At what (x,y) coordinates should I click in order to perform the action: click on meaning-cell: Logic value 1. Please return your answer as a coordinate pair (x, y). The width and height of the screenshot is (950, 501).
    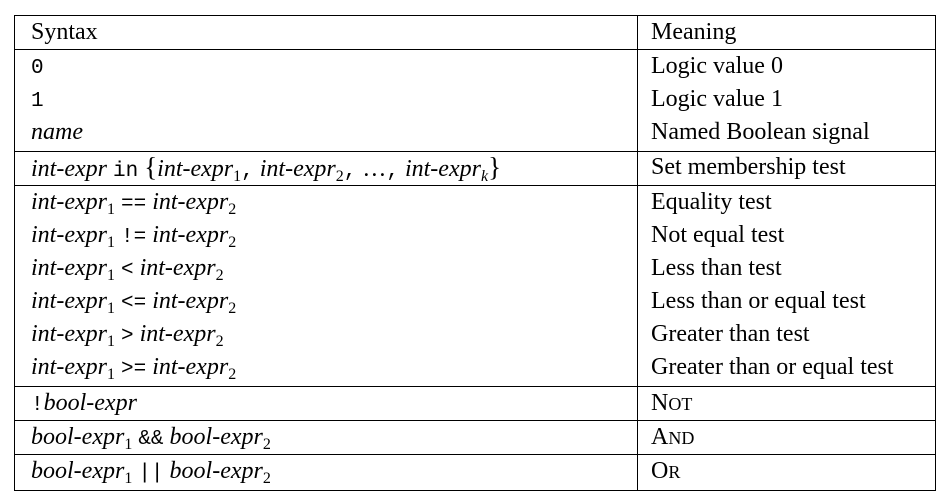
    Looking at the image, I should click on (717, 99).